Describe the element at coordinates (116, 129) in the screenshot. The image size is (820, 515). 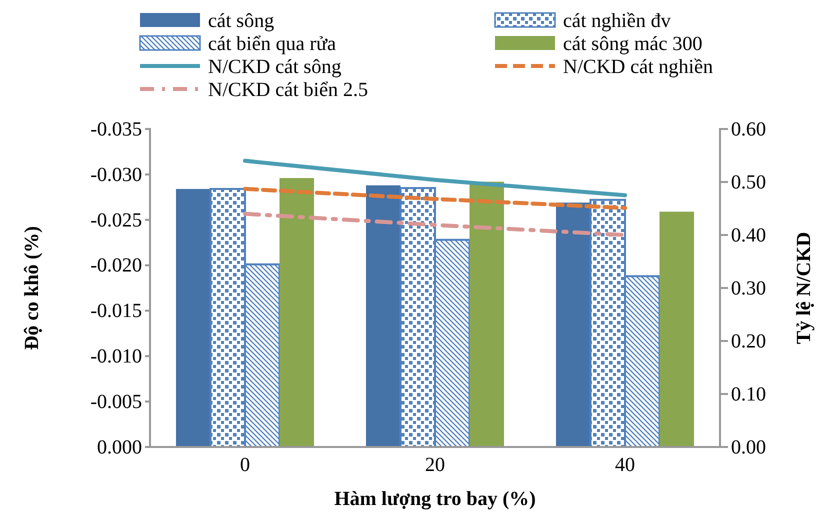
I see `y-tick-label: -0.035` at that location.